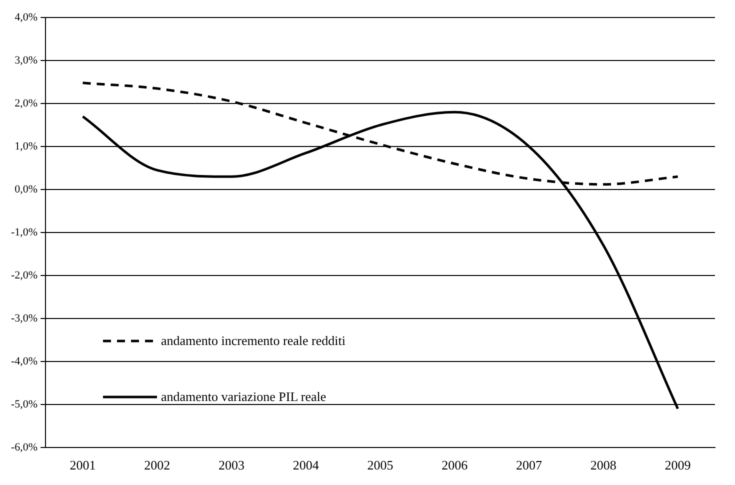  I want to click on x-tick-label: 2002, so click(157, 465).